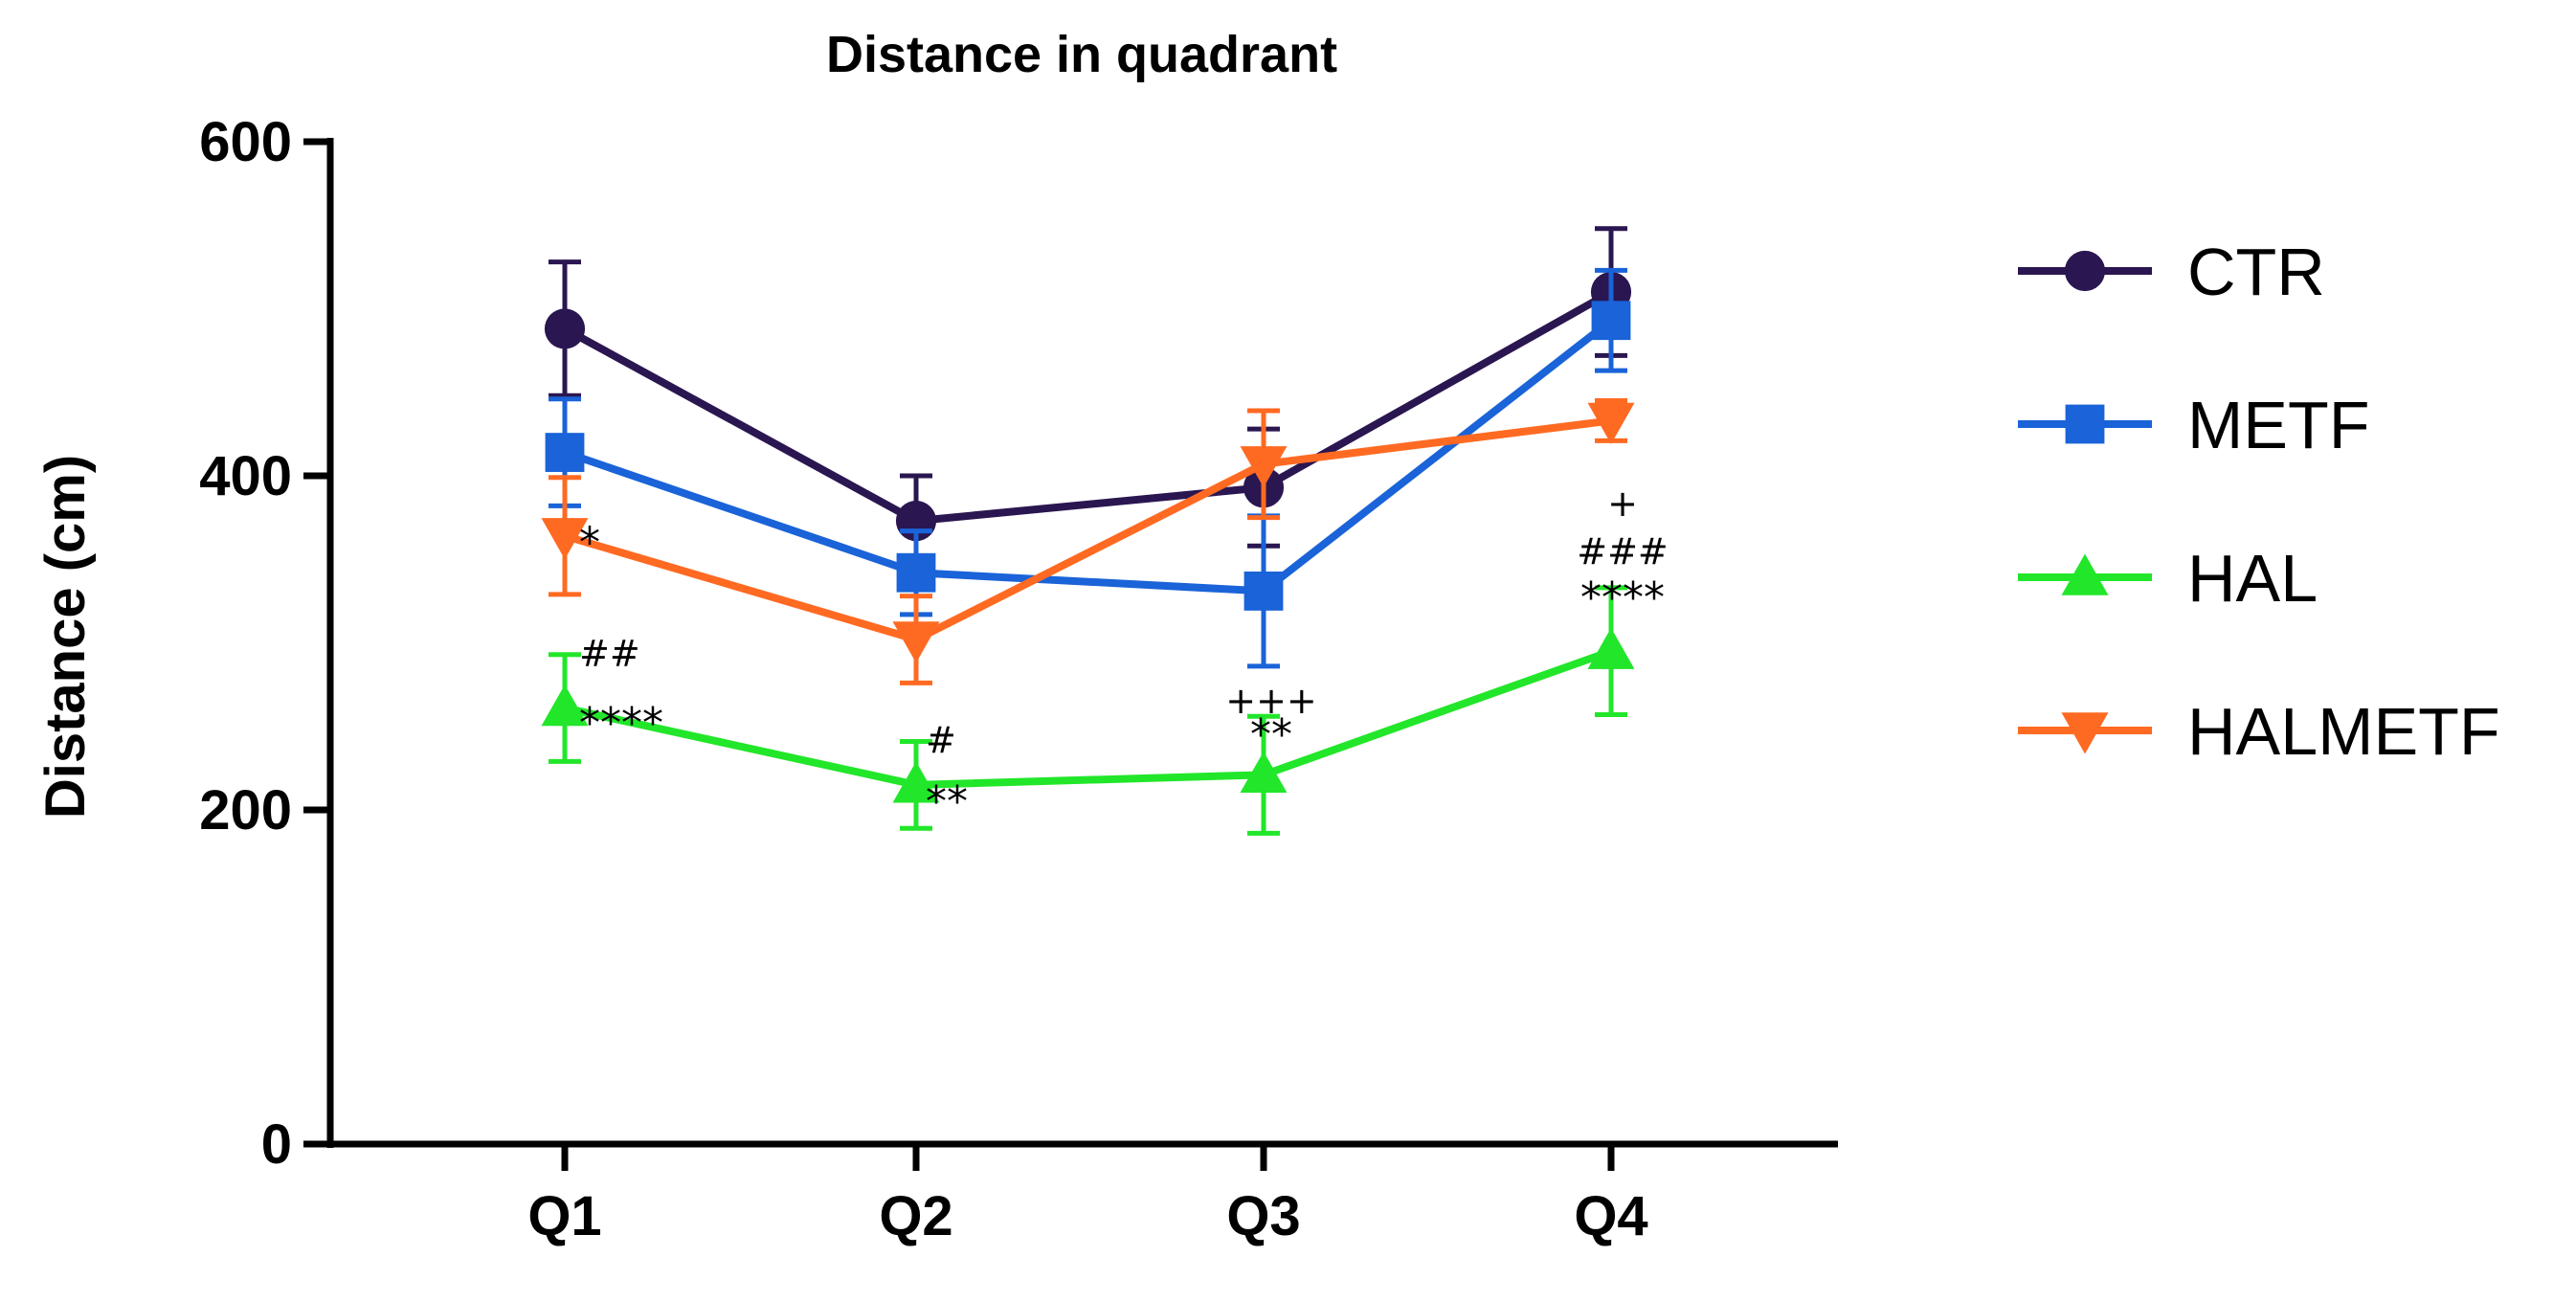 The width and height of the screenshot is (2576, 1302). I want to click on series-metf, so click(1088, 468).